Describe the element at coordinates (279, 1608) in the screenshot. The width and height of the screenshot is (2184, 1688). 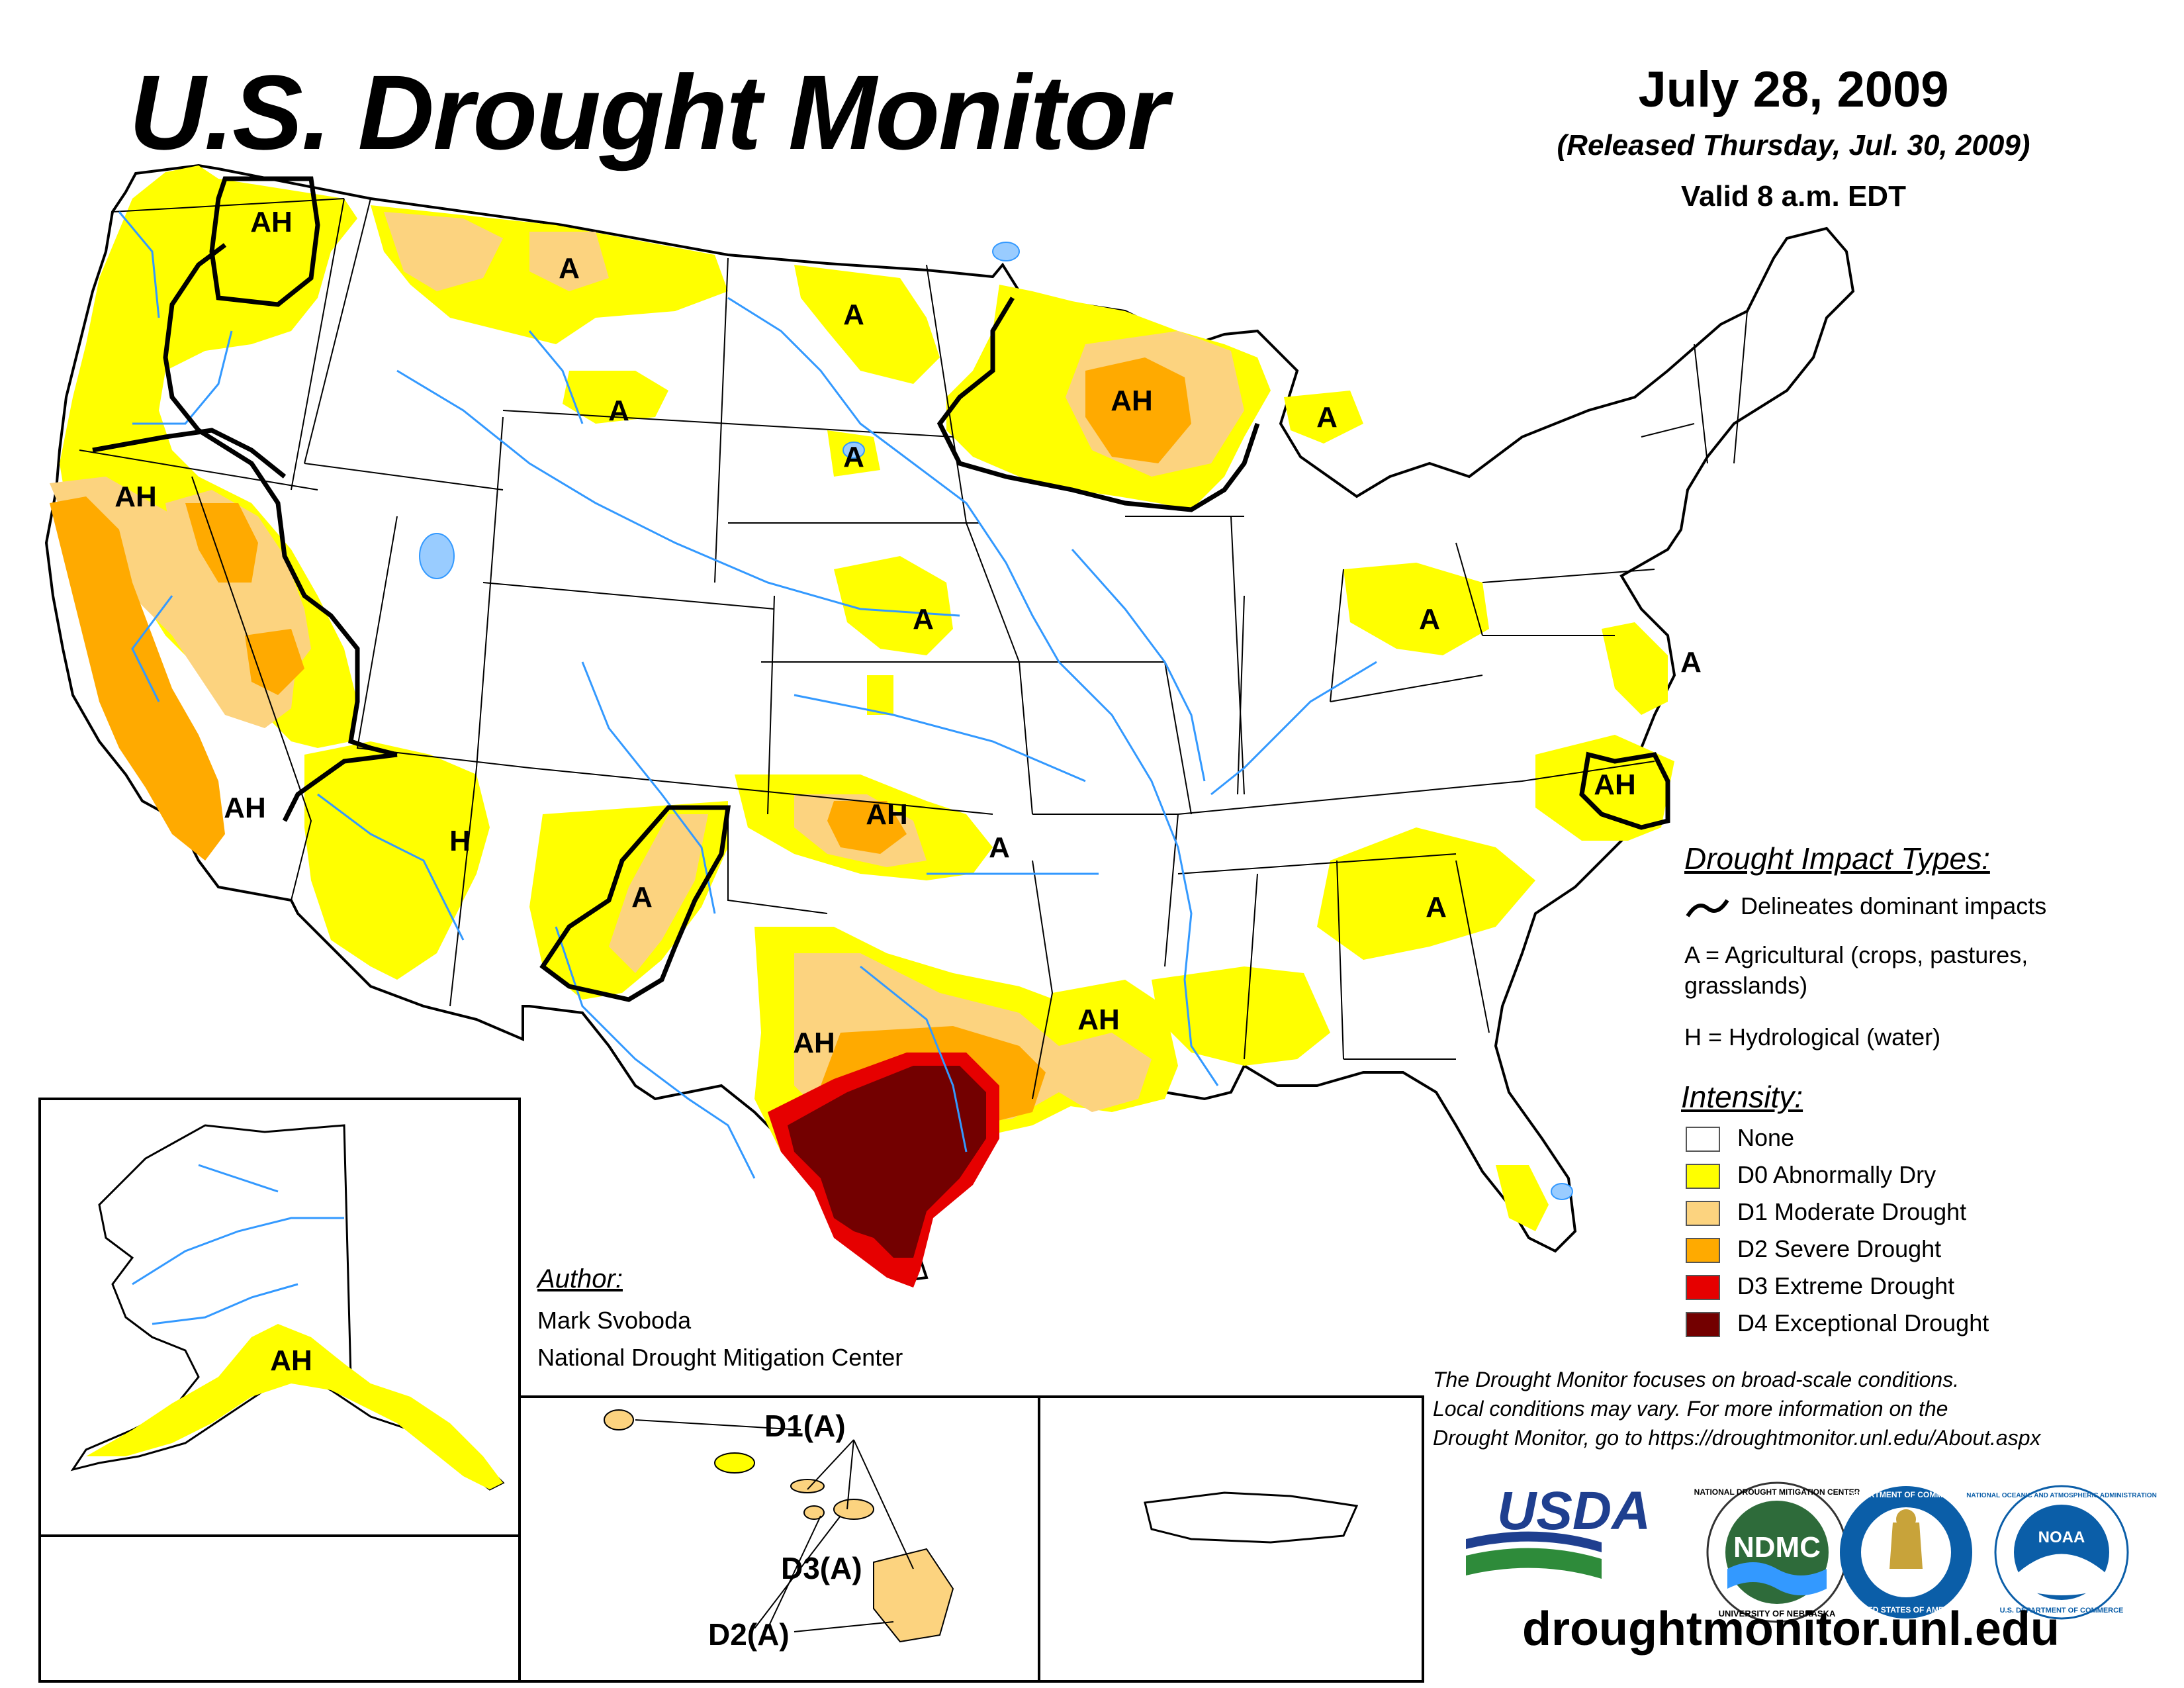
I see `aleutian-inset-frame` at that location.